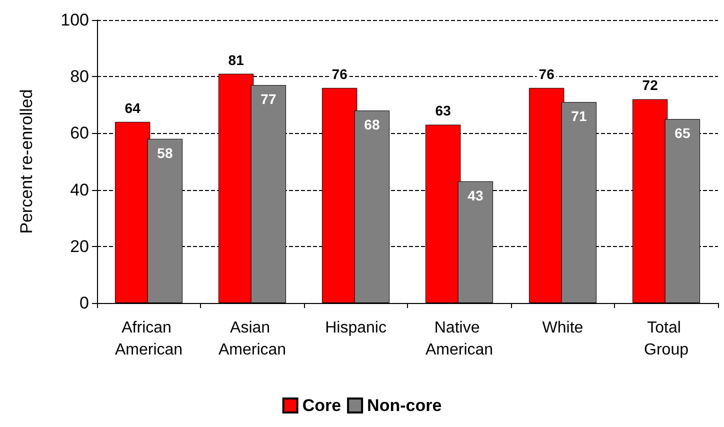  What do you see at coordinates (84, 303) in the screenshot?
I see `y-tick-label: 0` at bounding box center [84, 303].